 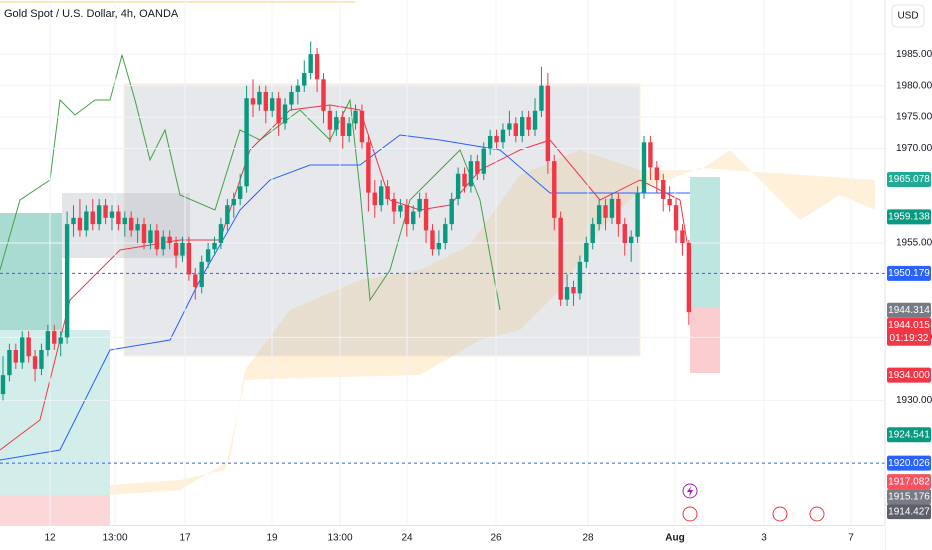 What do you see at coordinates (909, 338) in the screenshot?
I see `countdown: 01:19:32` at bounding box center [909, 338].